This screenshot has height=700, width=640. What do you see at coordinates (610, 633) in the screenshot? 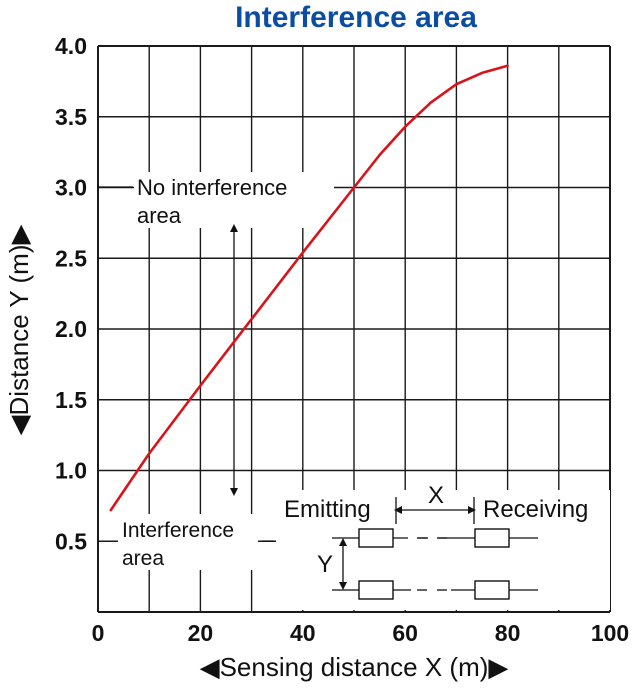
I see `x-tick-label: 100` at bounding box center [610, 633].